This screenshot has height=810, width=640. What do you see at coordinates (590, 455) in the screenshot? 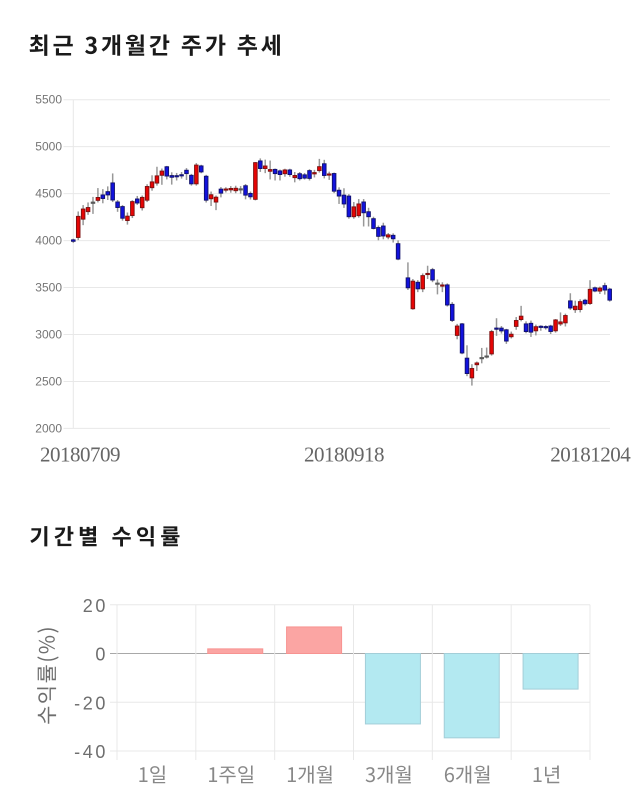
I see `svg-text: 20181204` at bounding box center [590, 455].